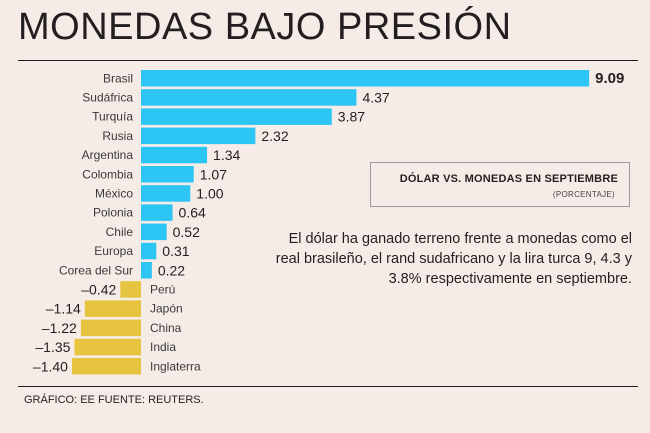 Image resolution: width=650 pixels, height=433 pixels. What do you see at coordinates (118, 78) in the screenshot?
I see `category-label: Brasil` at bounding box center [118, 78].